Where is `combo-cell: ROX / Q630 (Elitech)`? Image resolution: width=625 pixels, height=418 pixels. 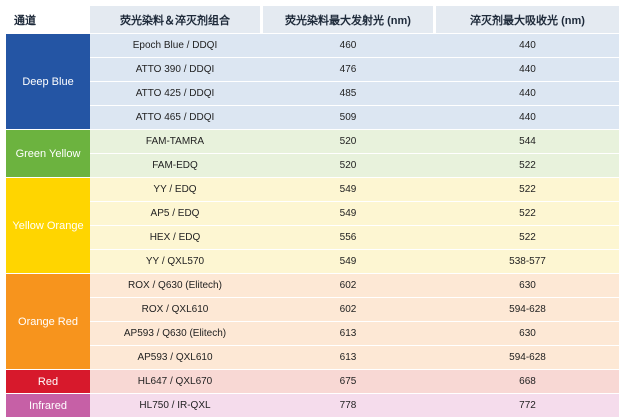 combo-cell: ROX / Q630 (Elitech) is located at coordinates (175, 285).